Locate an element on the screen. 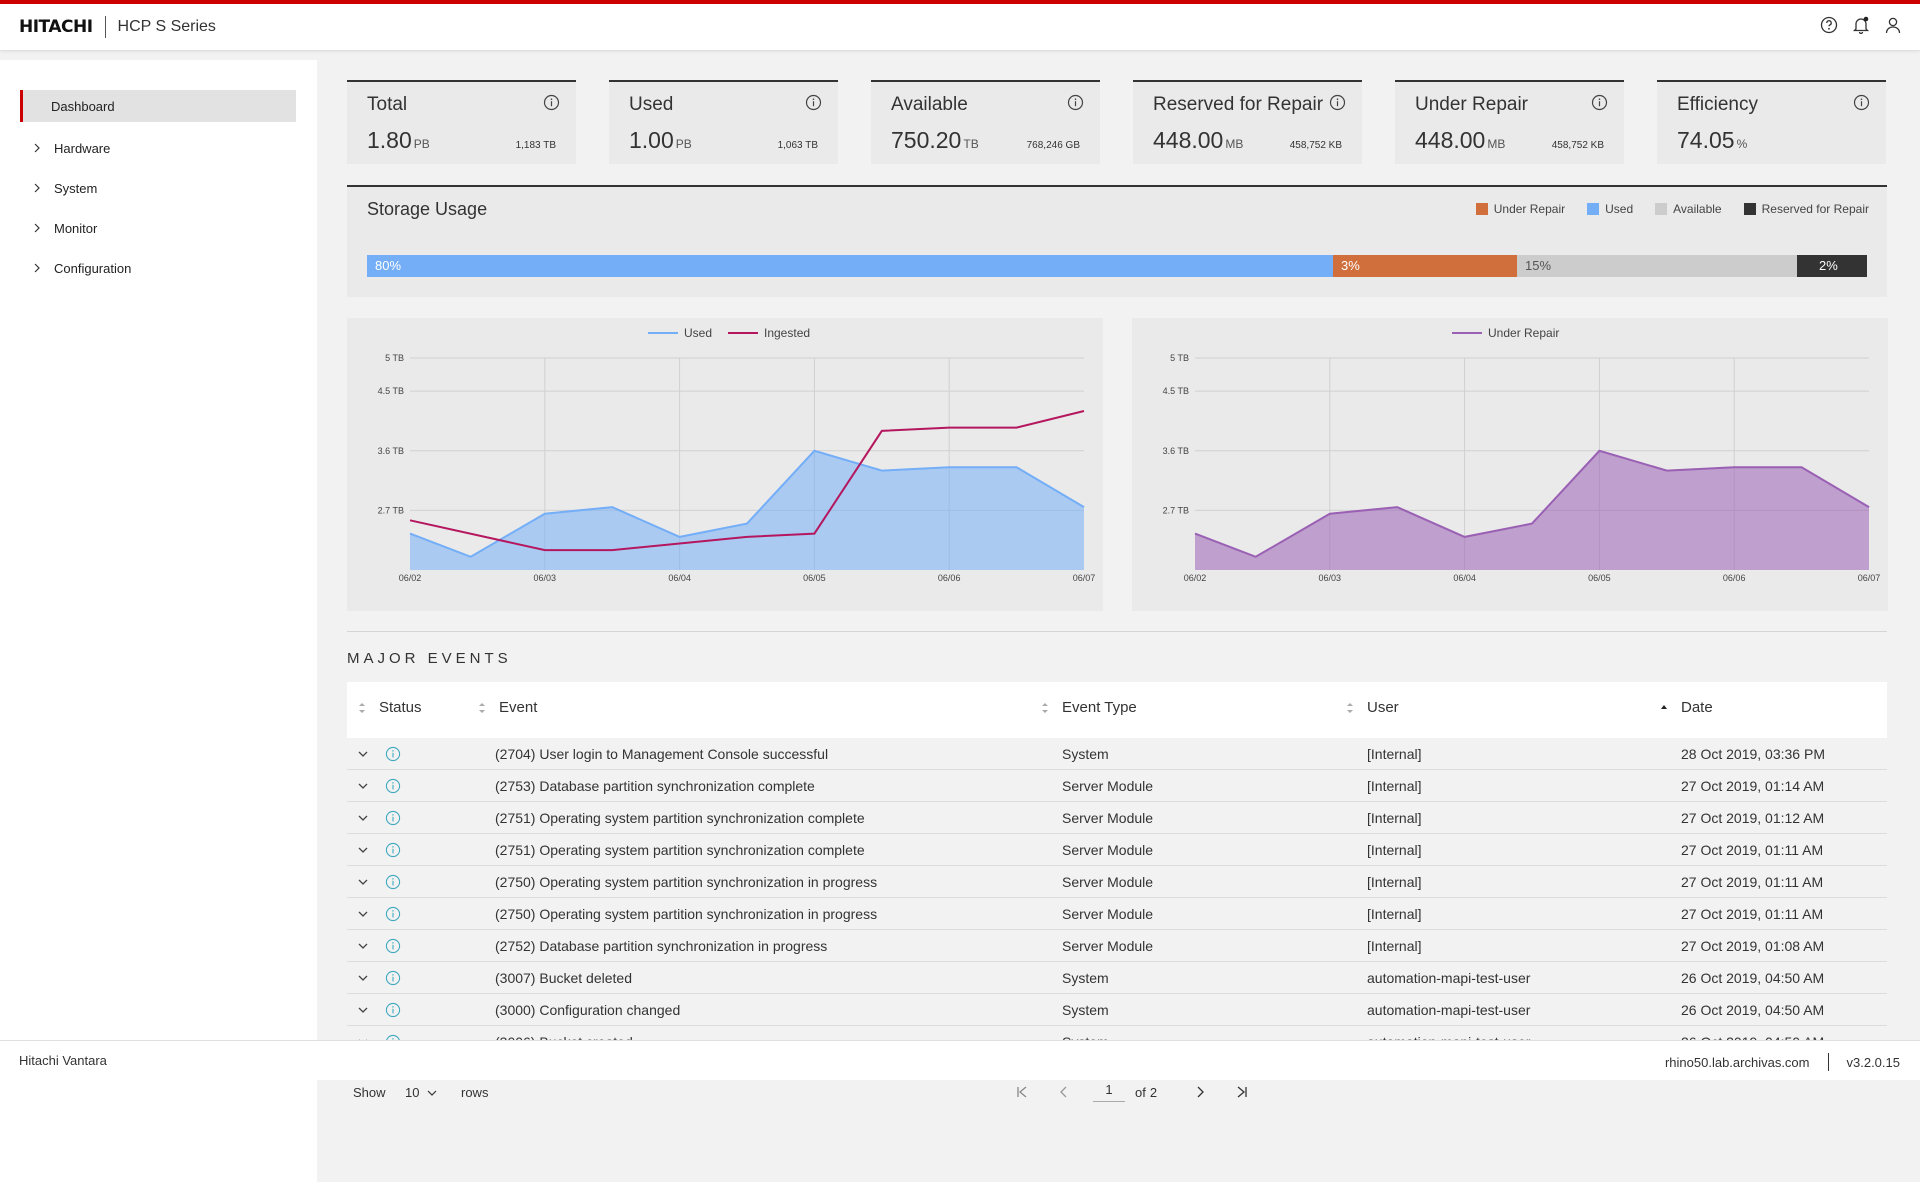 This screenshot has height=1182, width=1920. column-header-event: Event is located at coordinates (518, 707).